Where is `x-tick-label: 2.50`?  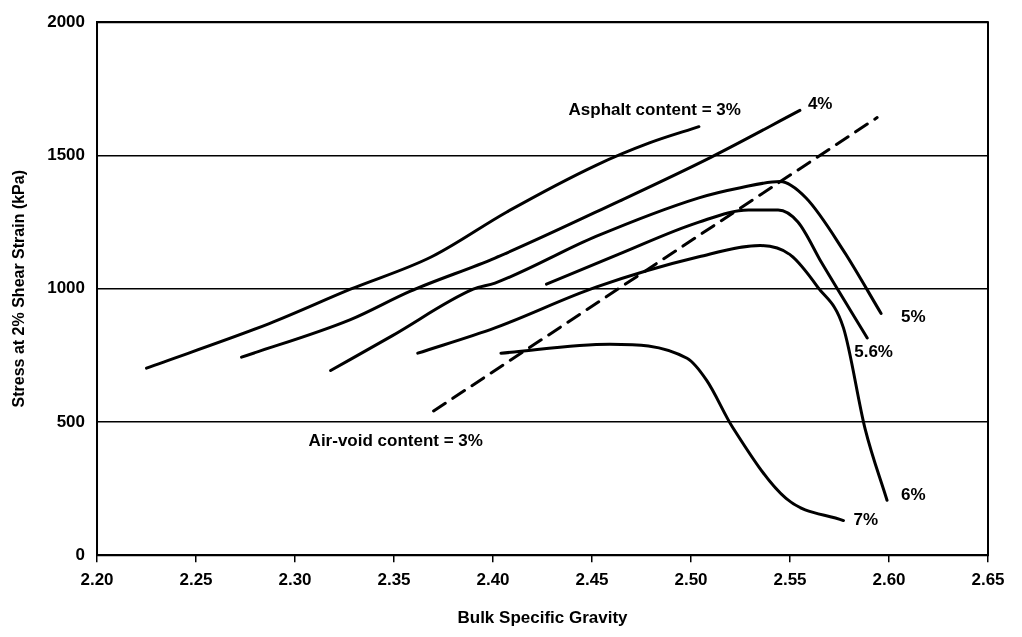 x-tick-label: 2.50 is located at coordinates (691, 580).